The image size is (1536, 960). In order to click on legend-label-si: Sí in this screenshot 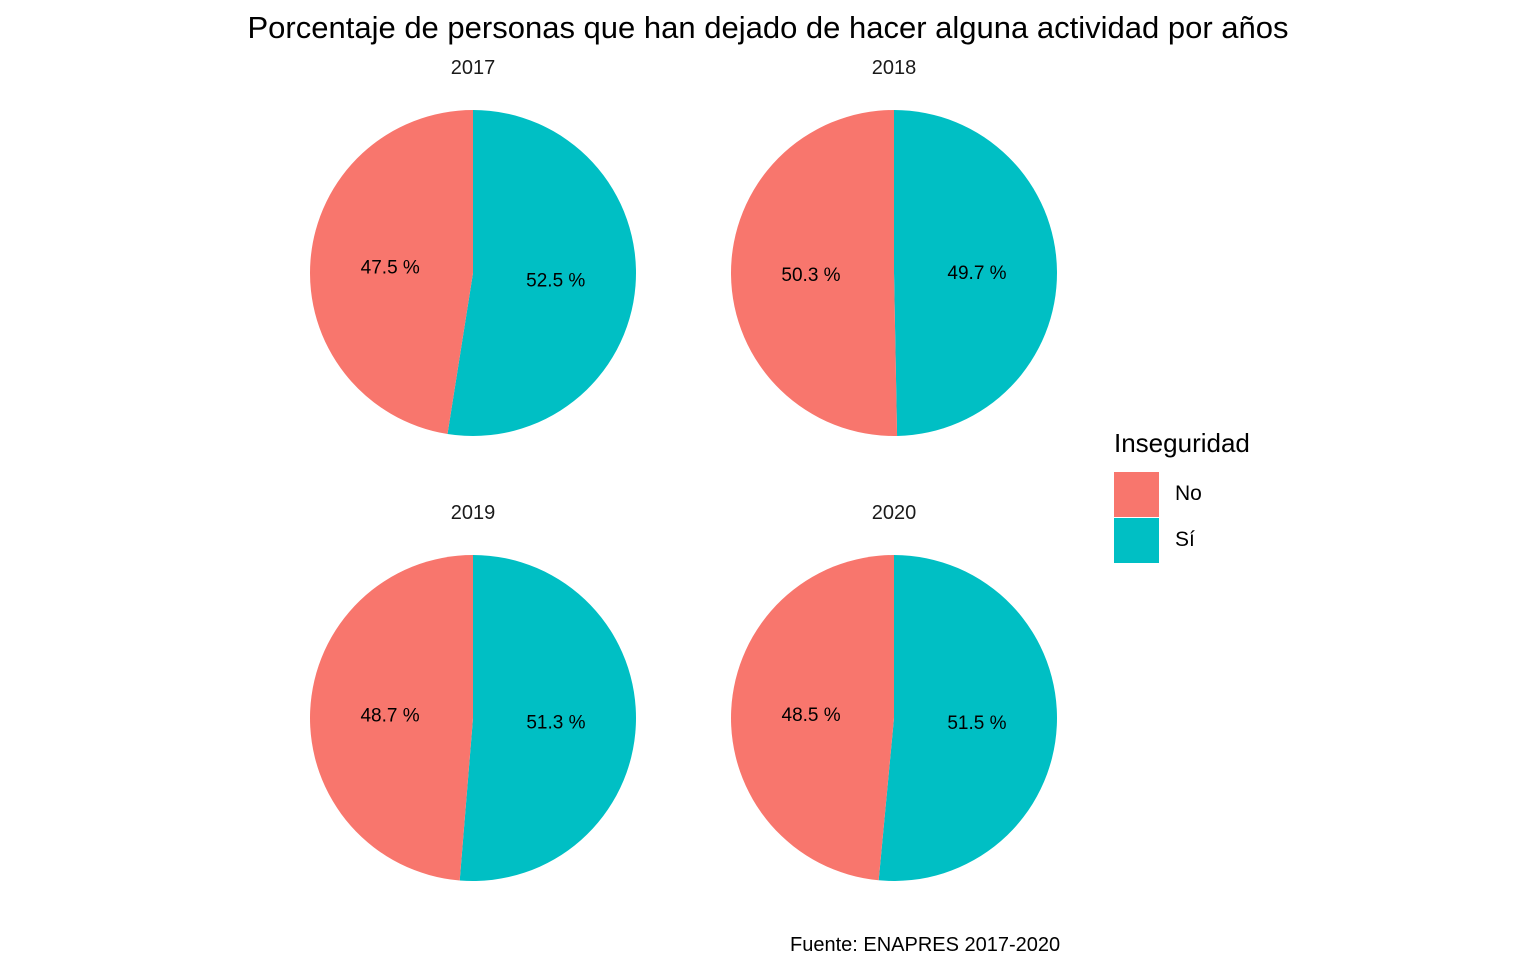, I will do `click(1185, 539)`.